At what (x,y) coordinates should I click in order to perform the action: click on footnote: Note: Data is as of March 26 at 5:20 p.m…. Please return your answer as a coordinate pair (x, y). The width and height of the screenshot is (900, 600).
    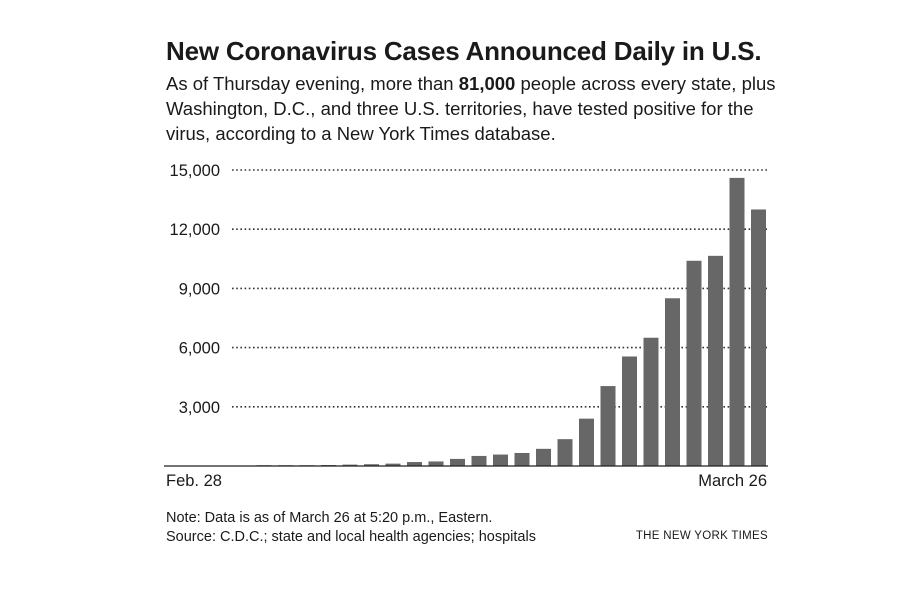
    Looking at the image, I should click on (351, 528).